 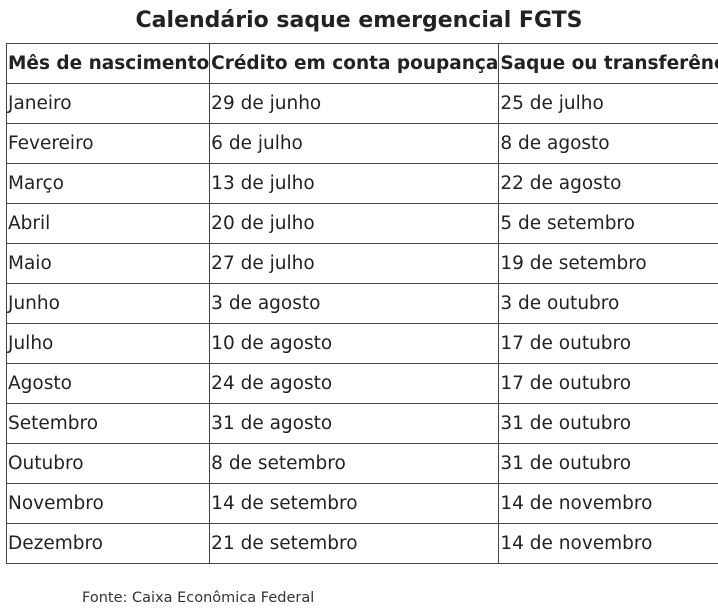 What do you see at coordinates (108, 303) in the screenshot?
I see `cell-month: Junho` at bounding box center [108, 303].